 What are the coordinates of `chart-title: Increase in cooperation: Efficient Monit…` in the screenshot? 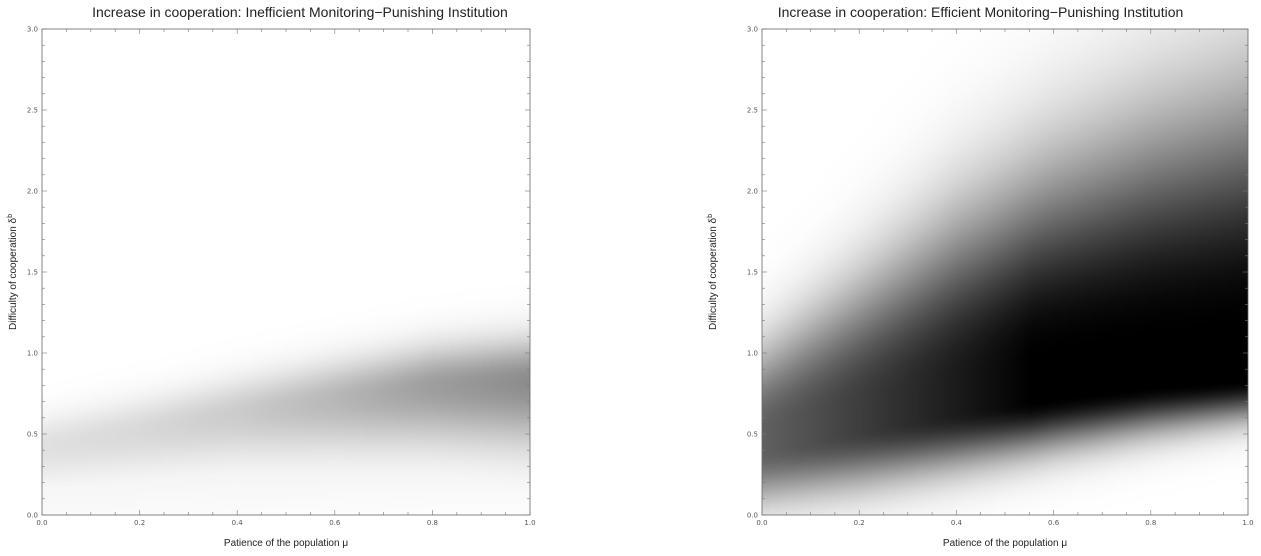 It's located at (980, 12).